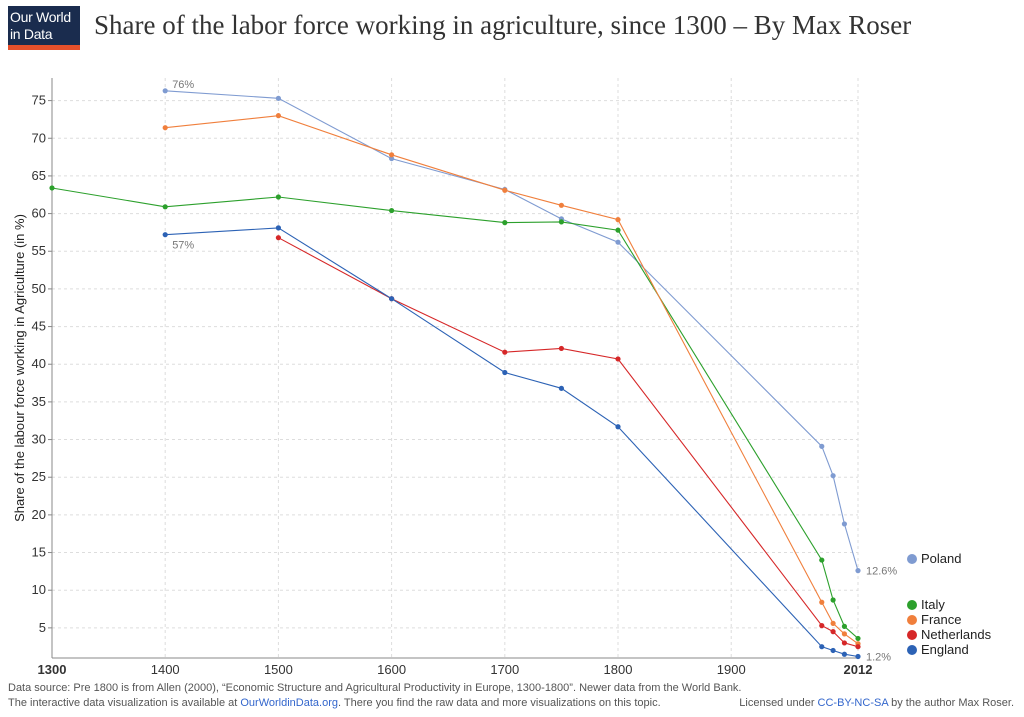 This screenshot has height=717, width=1024. What do you see at coordinates (39, 401) in the screenshot?
I see `y-tick-label: 35` at bounding box center [39, 401].